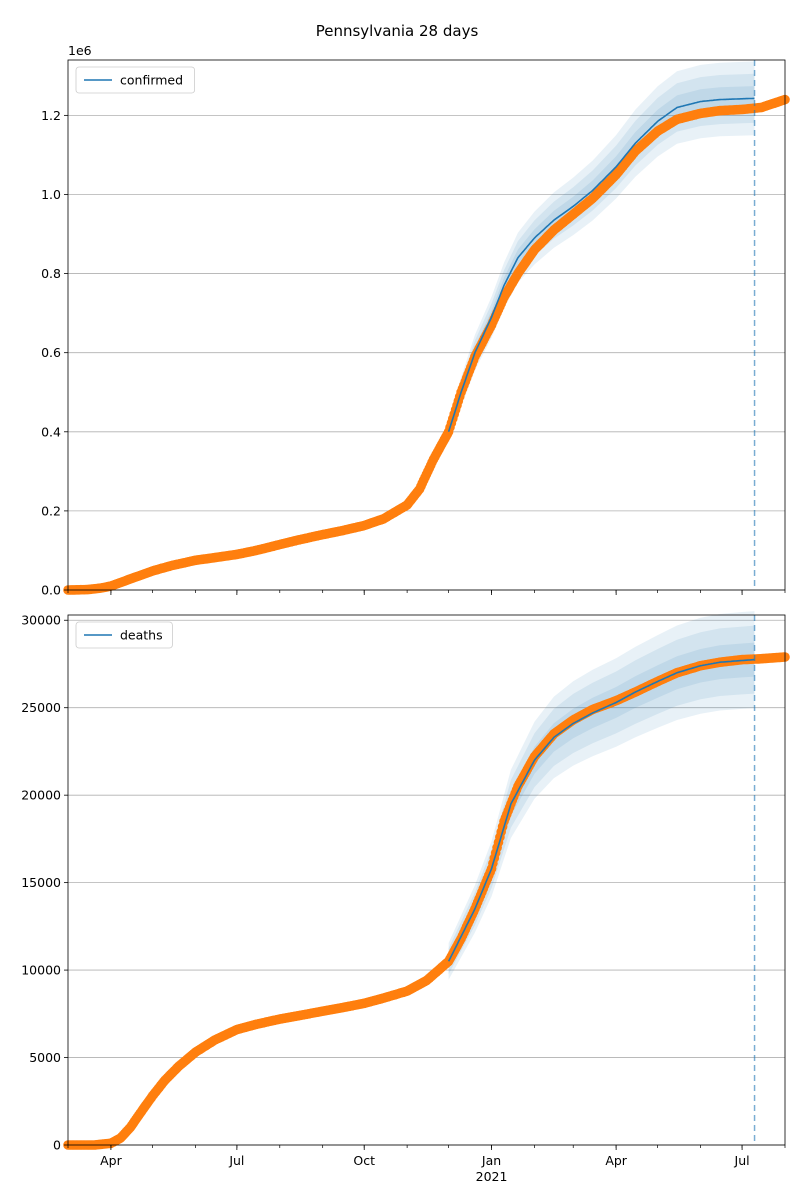  I want to click on deaths-ytick-label-0: 0, so click(57, 1145).